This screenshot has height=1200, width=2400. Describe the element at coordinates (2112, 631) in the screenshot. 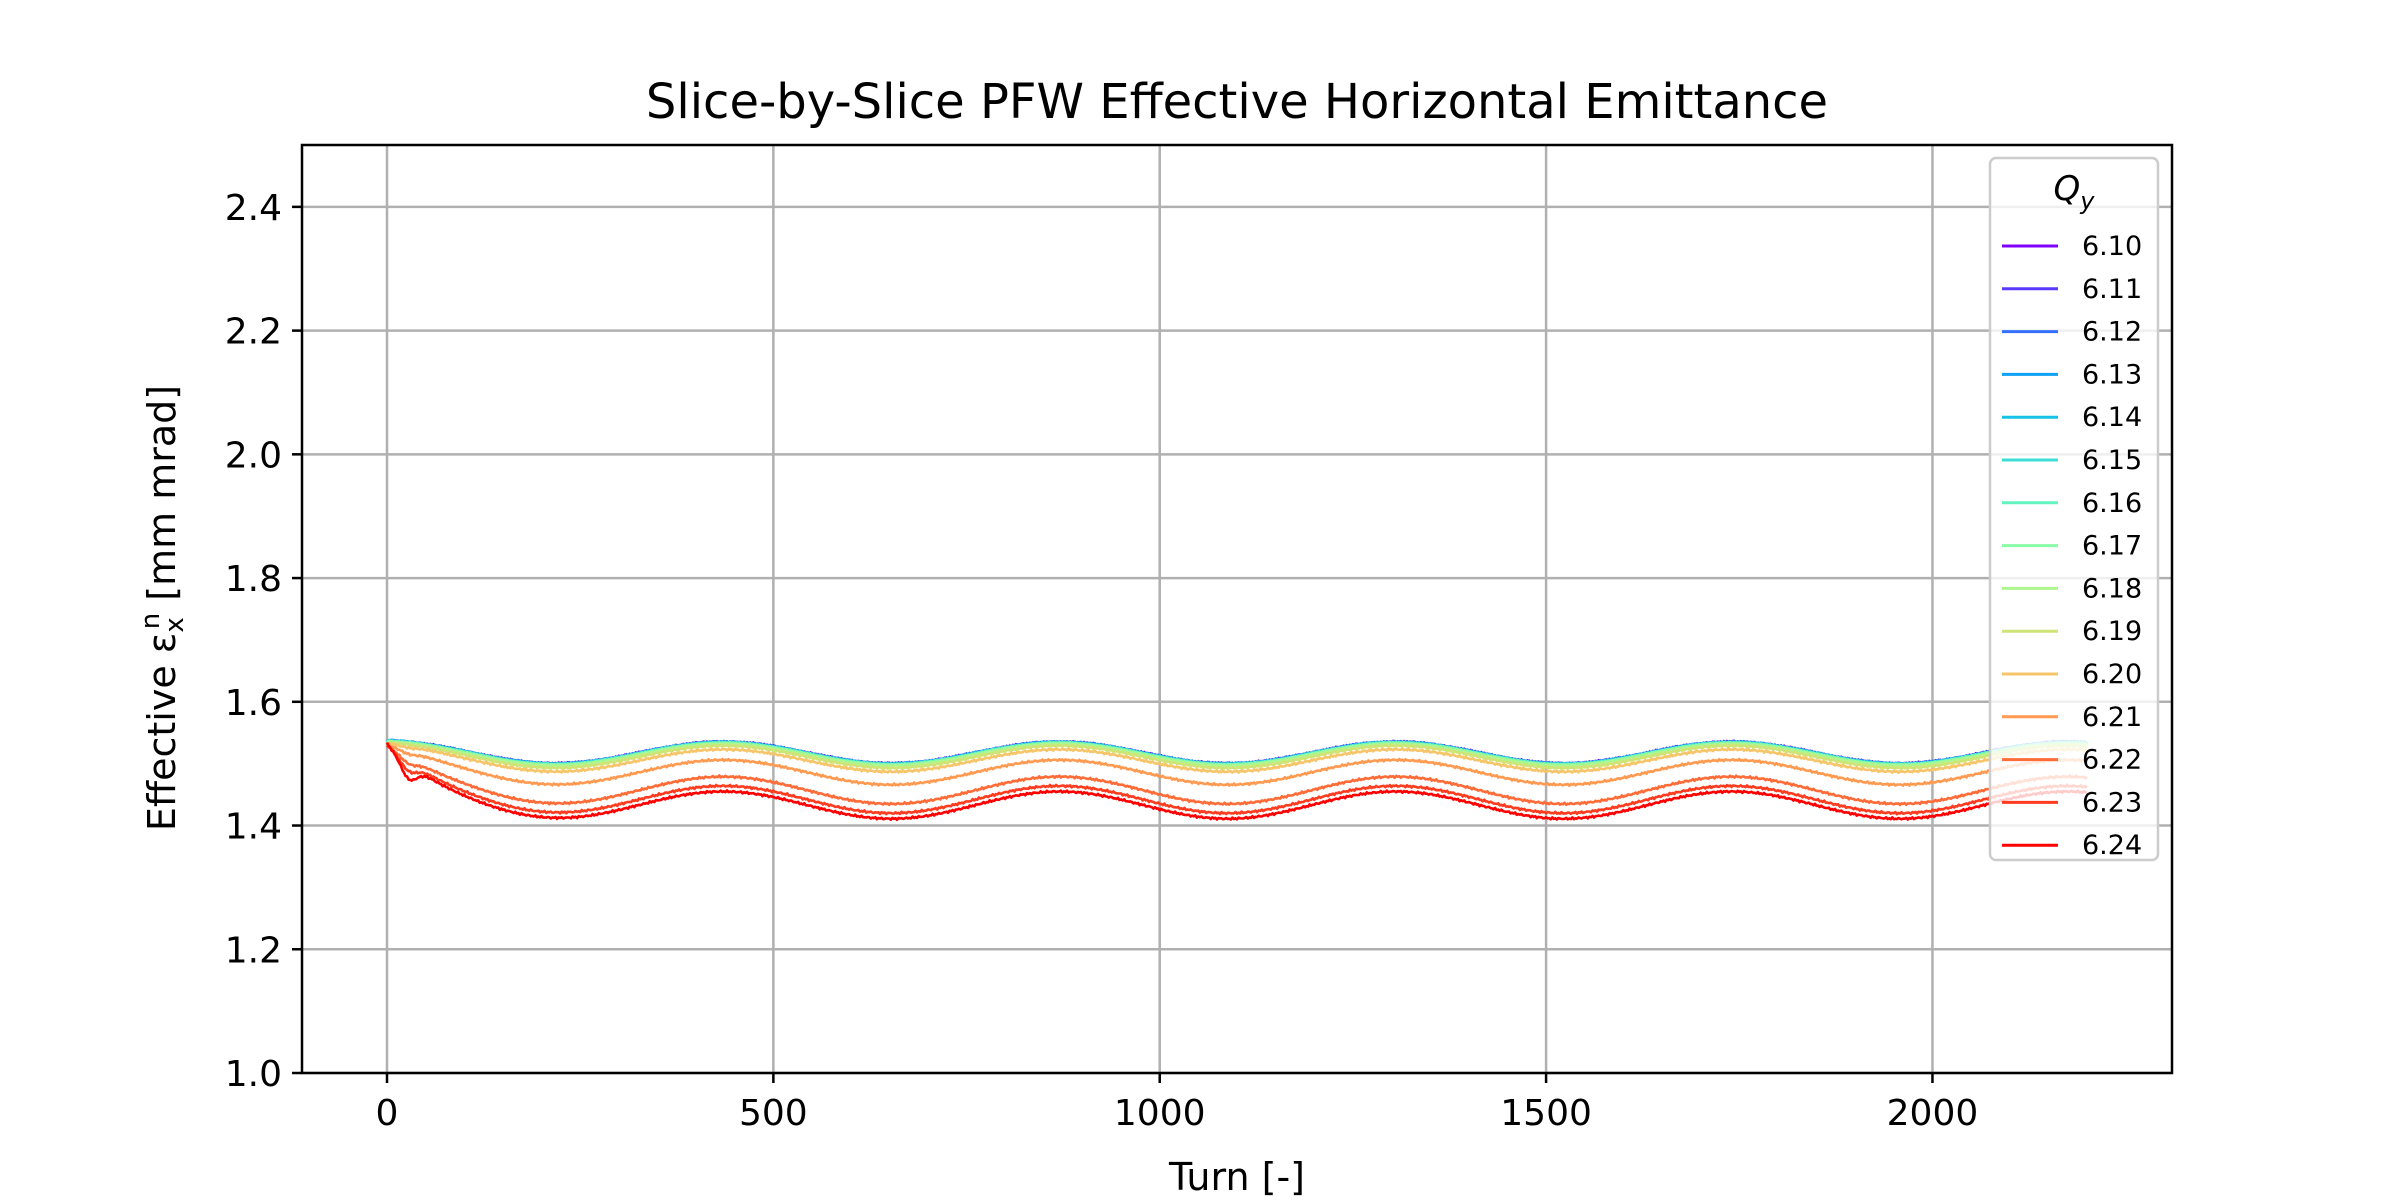

I see `legend-label-6.19: 6.19` at that location.